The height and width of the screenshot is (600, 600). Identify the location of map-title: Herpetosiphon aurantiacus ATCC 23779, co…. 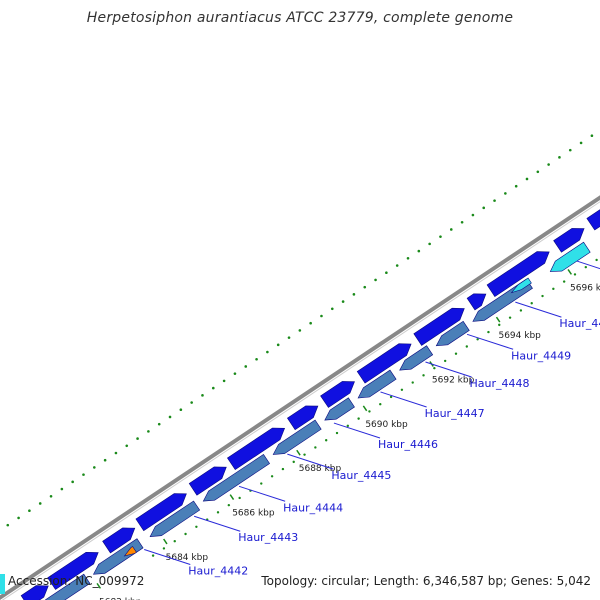
(300, 18).